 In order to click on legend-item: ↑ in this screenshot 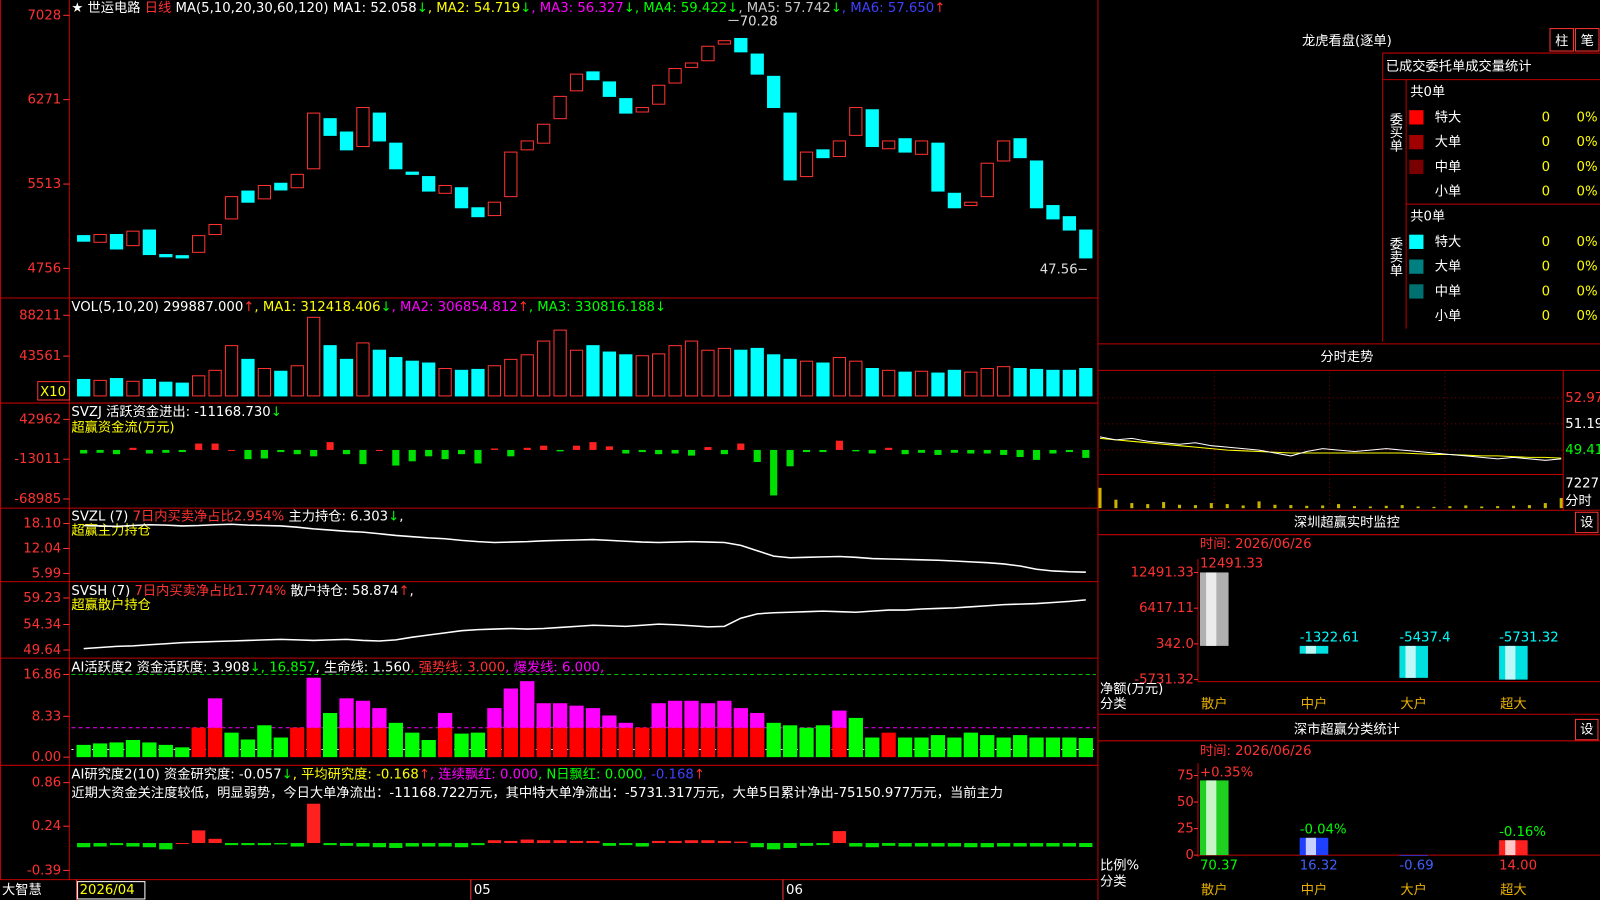, I will do `click(699, 774)`.